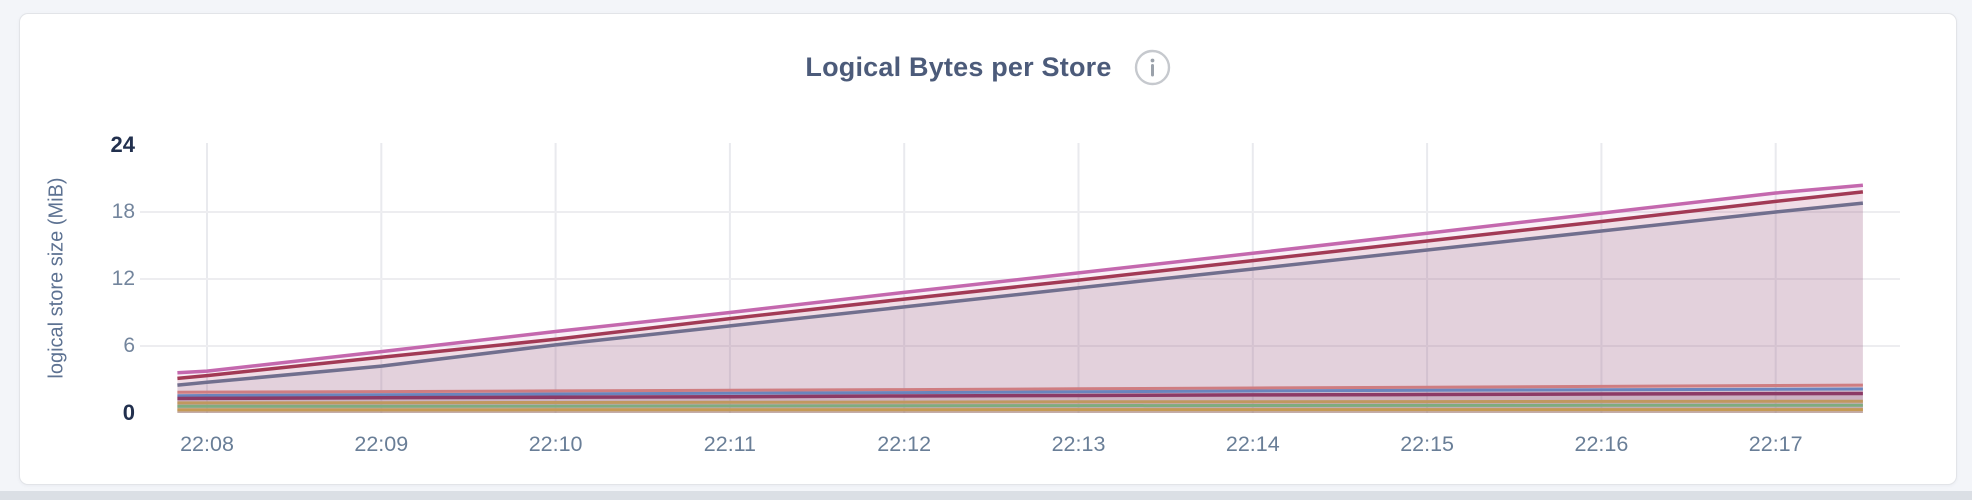 Image resolution: width=1972 pixels, height=500 pixels. I want to click on chart-header: Logical Bytes per Store, so click(988, 67).